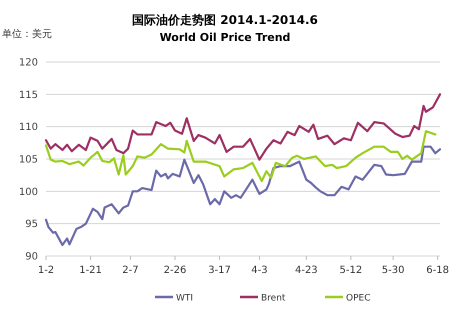 The height and width of the screenshot is (311, 450). What do you see at coordinates (273, 299) in the screenshot?
I see `legend-label: Brent` at bounding box center [273, 299].